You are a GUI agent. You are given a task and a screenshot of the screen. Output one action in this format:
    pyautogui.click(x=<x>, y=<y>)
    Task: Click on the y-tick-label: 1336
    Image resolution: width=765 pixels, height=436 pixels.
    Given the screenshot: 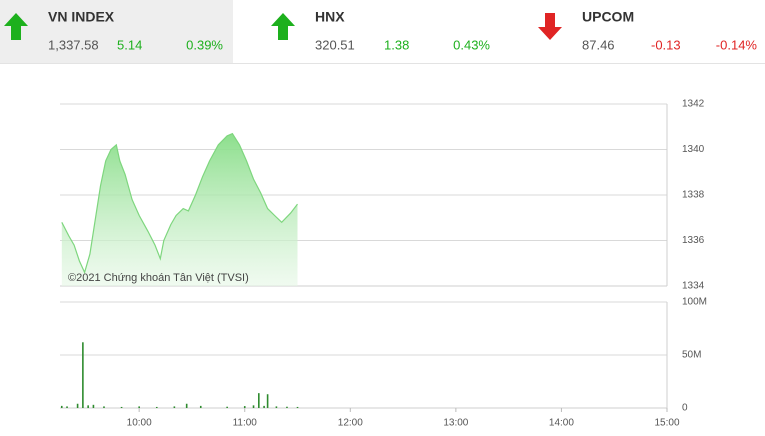 What is the action you would take?
    pyautogui.click(x=693, y=240)
    